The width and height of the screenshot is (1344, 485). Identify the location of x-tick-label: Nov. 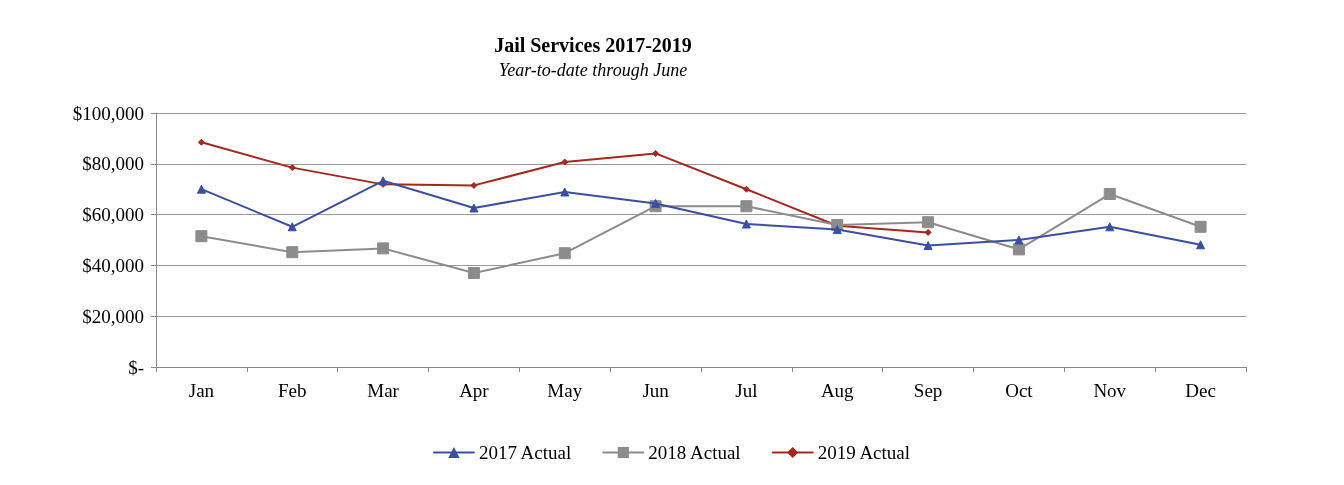
(1110, 390).